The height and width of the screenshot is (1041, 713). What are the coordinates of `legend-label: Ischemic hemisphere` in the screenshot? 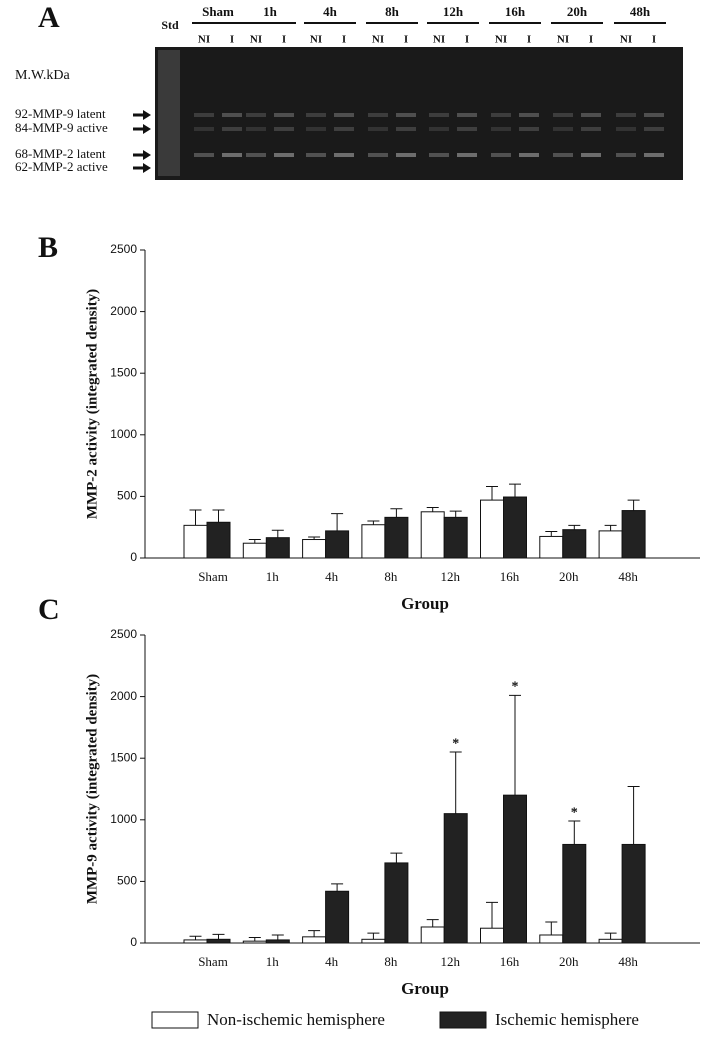 It's located at (567, 1019).